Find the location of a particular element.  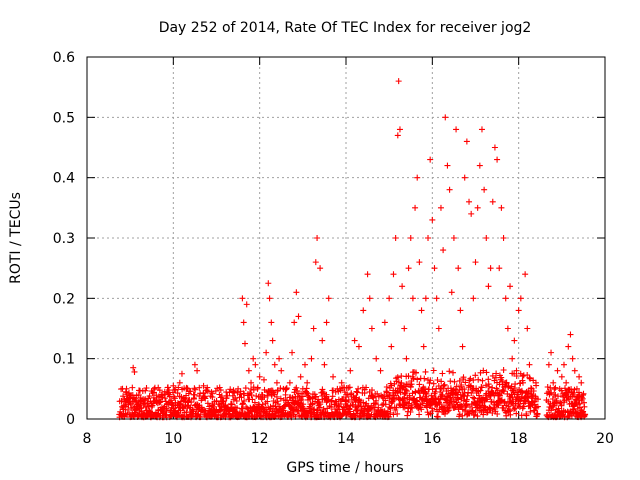

x-tick-label: 20 is located at coordinates (605, 439).